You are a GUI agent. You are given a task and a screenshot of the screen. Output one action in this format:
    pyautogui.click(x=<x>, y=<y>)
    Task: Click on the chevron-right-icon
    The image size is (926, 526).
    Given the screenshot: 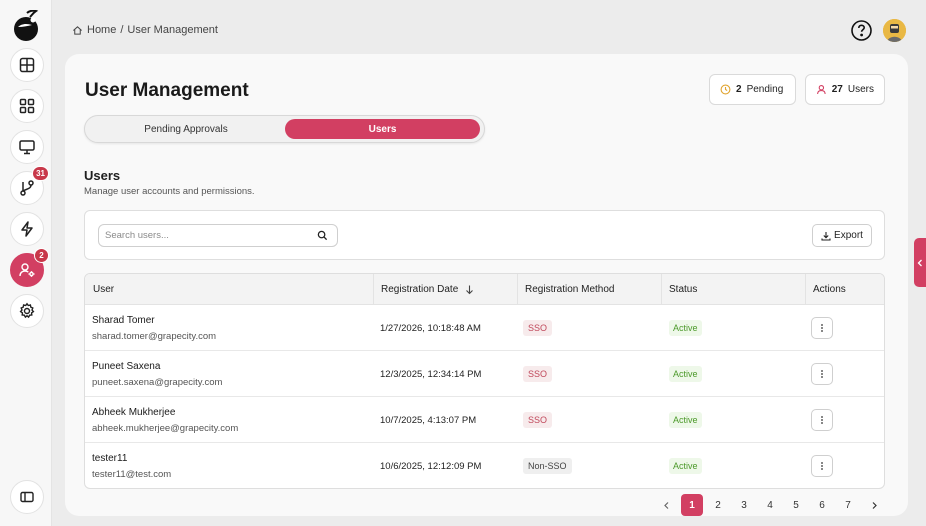 What is the action you would take?
    pyautogui.click(x=874, y=505)
    